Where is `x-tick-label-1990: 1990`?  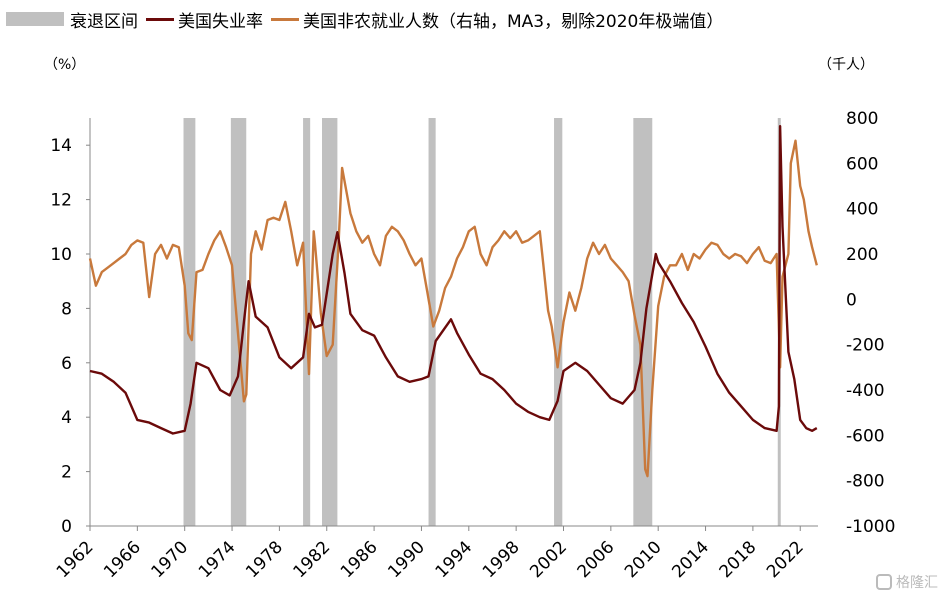
x-tick-label-1990: 1990 is located at coordinates (406, 559).